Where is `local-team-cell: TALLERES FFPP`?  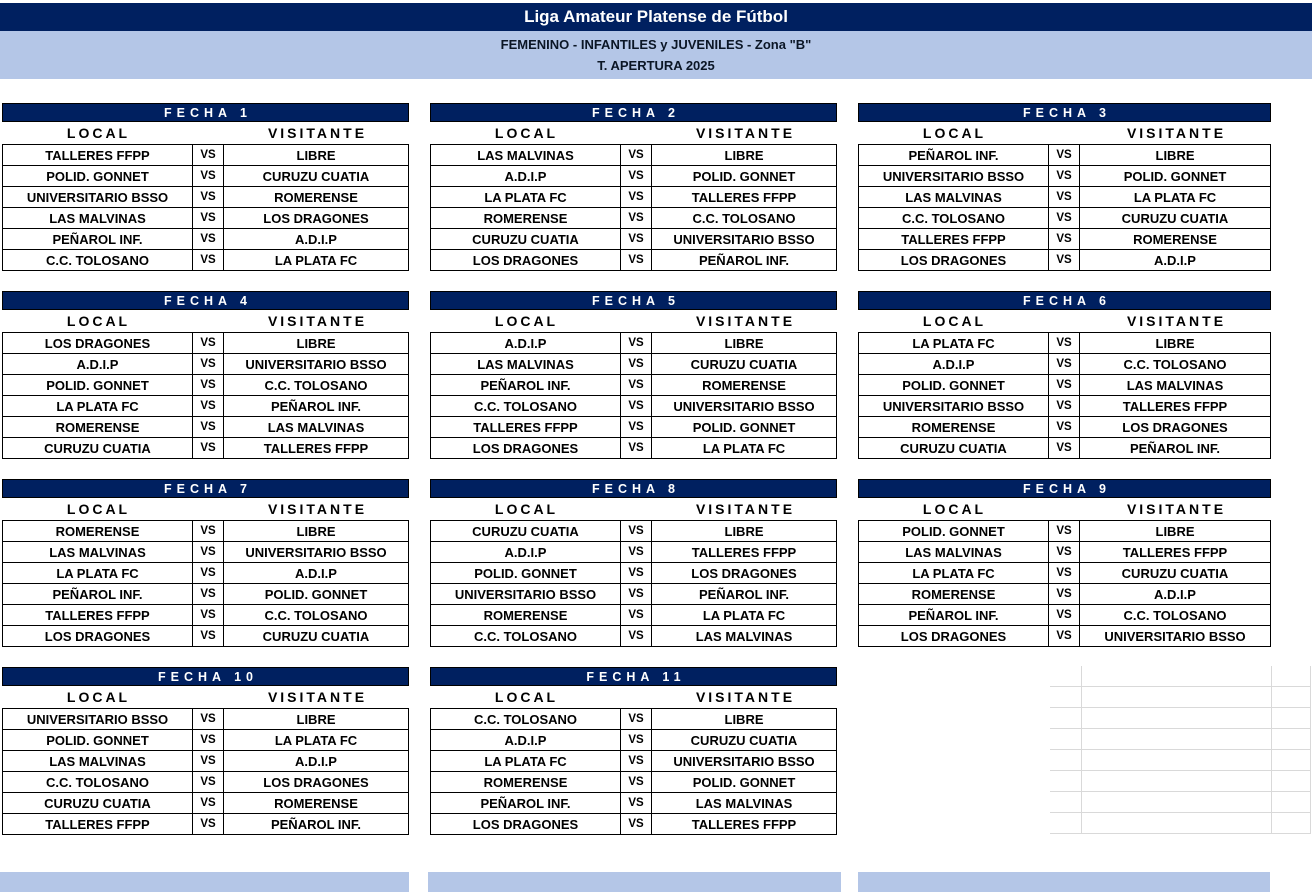 local-team-cell: TALLERES FFPP is located at coordinates (526, 427).